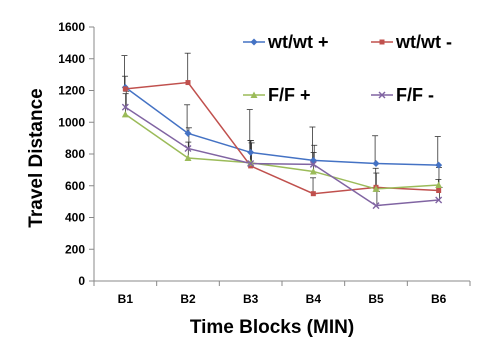 Image resolution: width=479 pixels, height=346 pixels. I want to click on y-tick-label: 800, so click(75, 154).